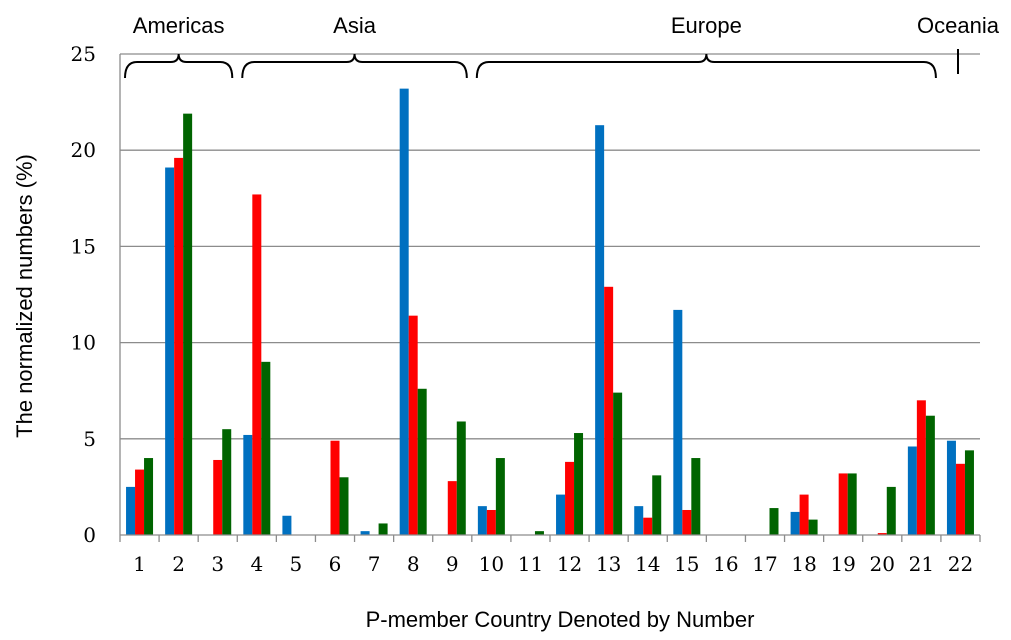  Describe the element at coordinates (139, 564) in the screenshot. I see `x-tick-label: 1` at that location.